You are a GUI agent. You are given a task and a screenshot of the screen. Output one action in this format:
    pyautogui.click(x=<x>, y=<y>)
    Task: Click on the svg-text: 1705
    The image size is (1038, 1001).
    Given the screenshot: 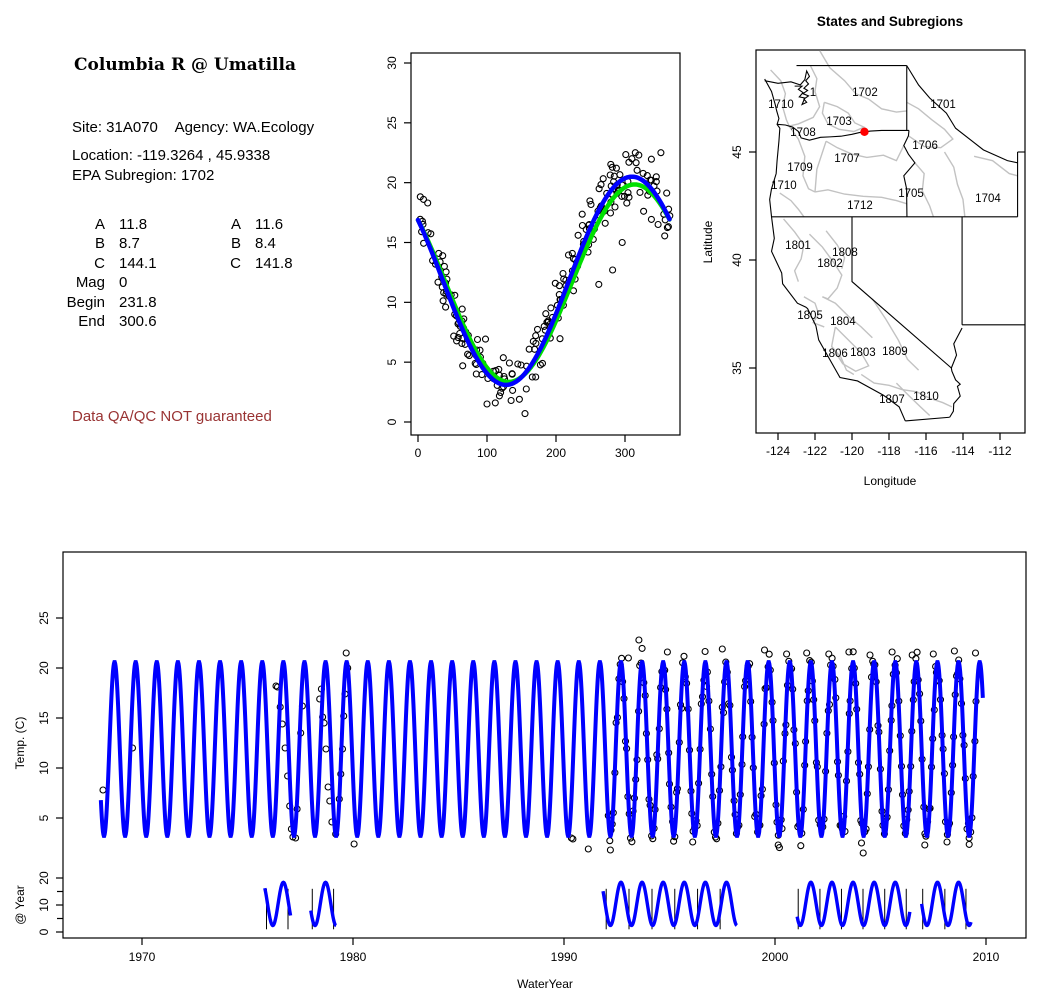 What is the action you would take?
    pyautogui.click(x=911, y=194)
    